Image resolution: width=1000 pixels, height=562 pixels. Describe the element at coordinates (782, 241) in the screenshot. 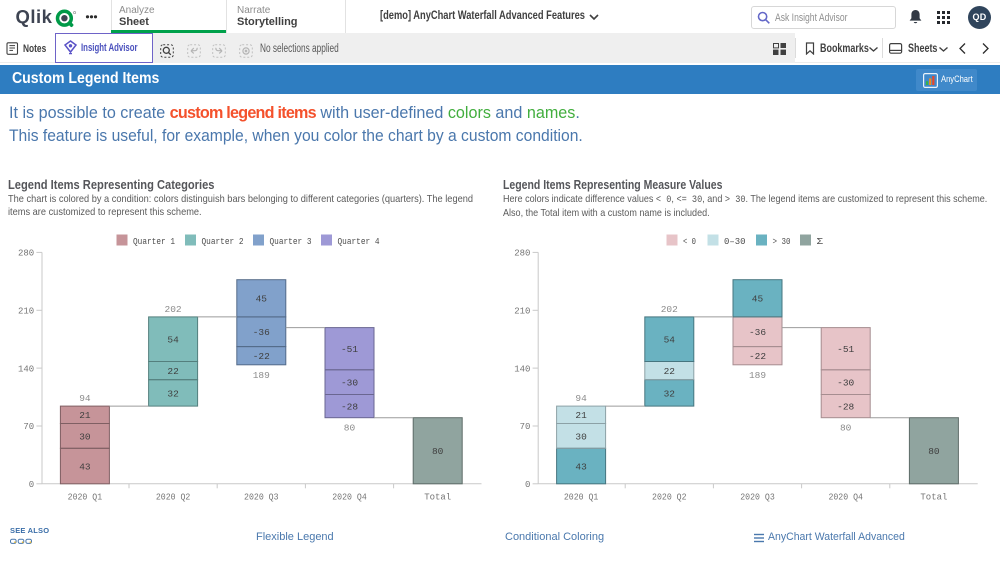

I see `svg-text: > 30` at that location.